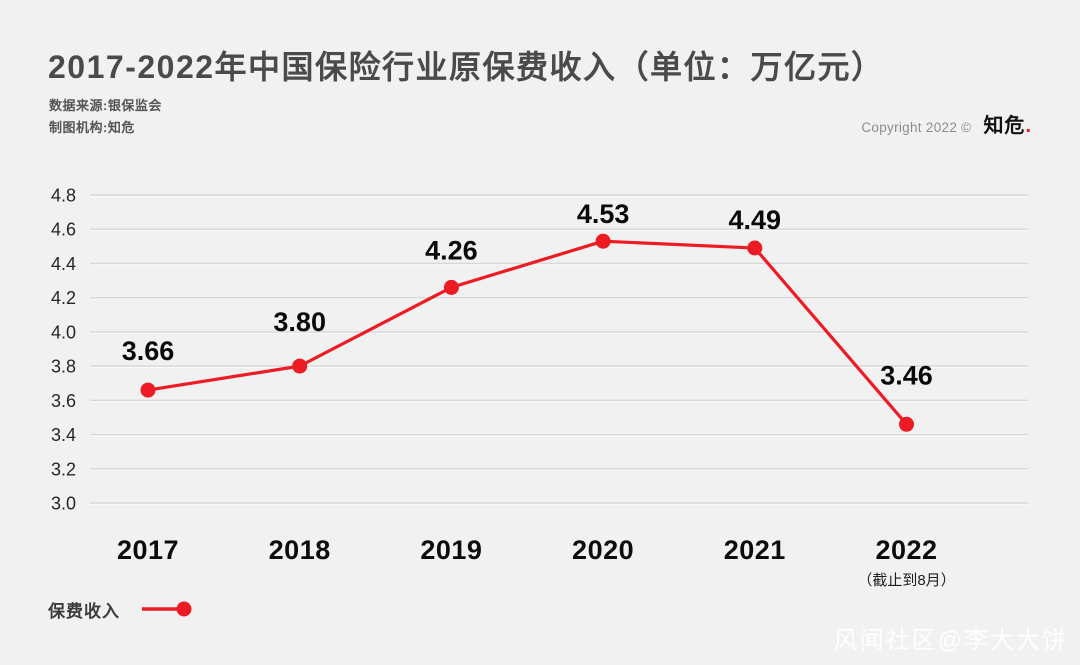 The height and width of the screenshot is (665, 1080). I want to click on data-point-label: 4.26, so click(451, 250).